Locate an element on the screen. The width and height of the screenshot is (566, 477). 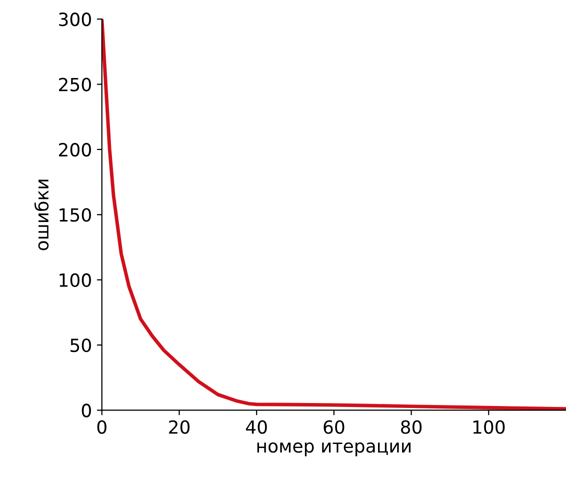
x-tick-label: 40 is located at coordinates (256, 427).